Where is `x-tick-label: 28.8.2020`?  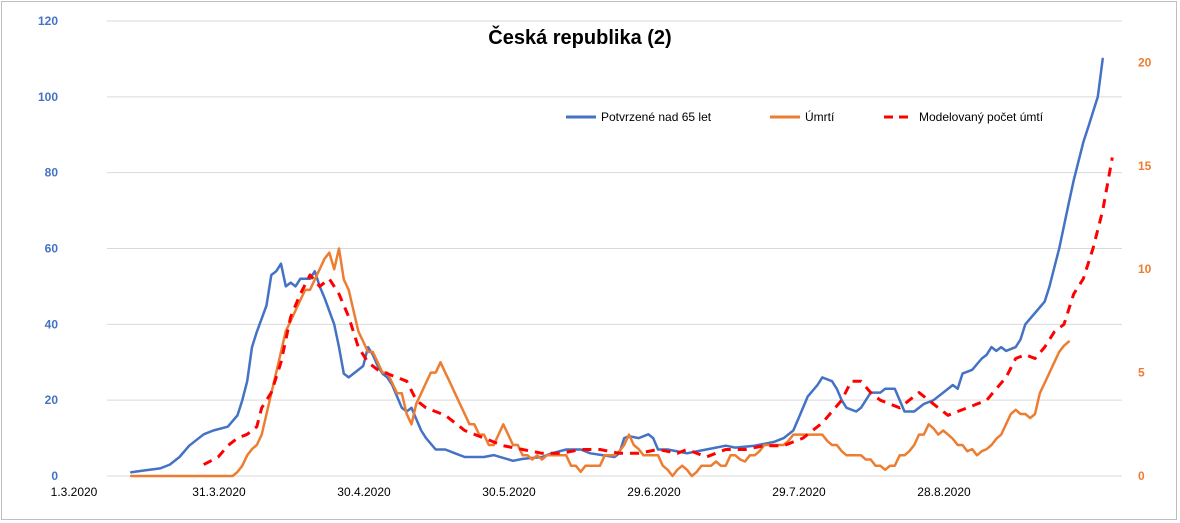 x-tick-label: 28.8.2020 is located at coordinates (944, 492).